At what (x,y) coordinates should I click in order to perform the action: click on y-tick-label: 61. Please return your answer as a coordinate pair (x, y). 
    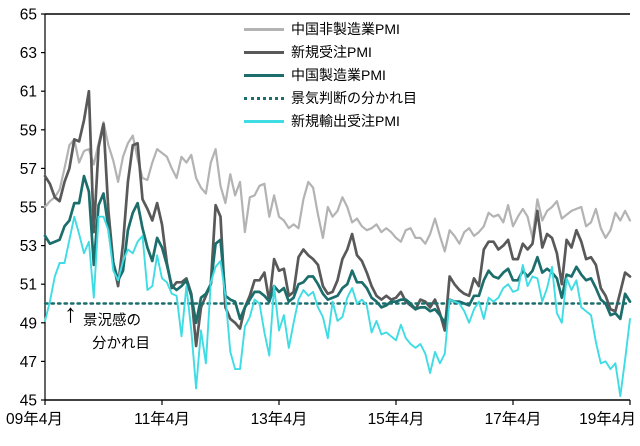
    Looking at the image, I should click on (28, 92).